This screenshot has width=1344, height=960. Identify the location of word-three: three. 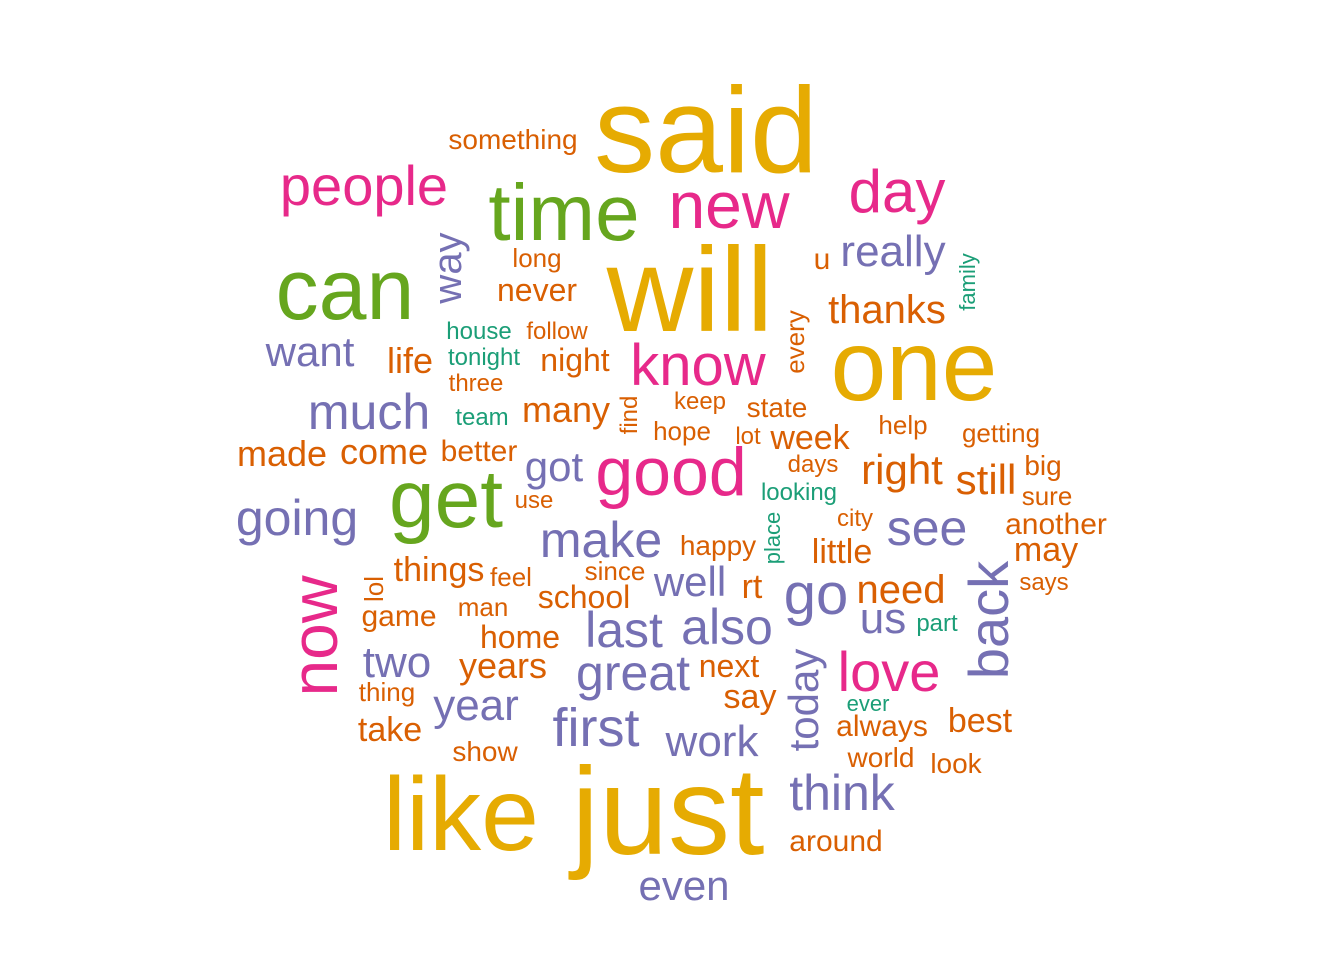
(476, 383).